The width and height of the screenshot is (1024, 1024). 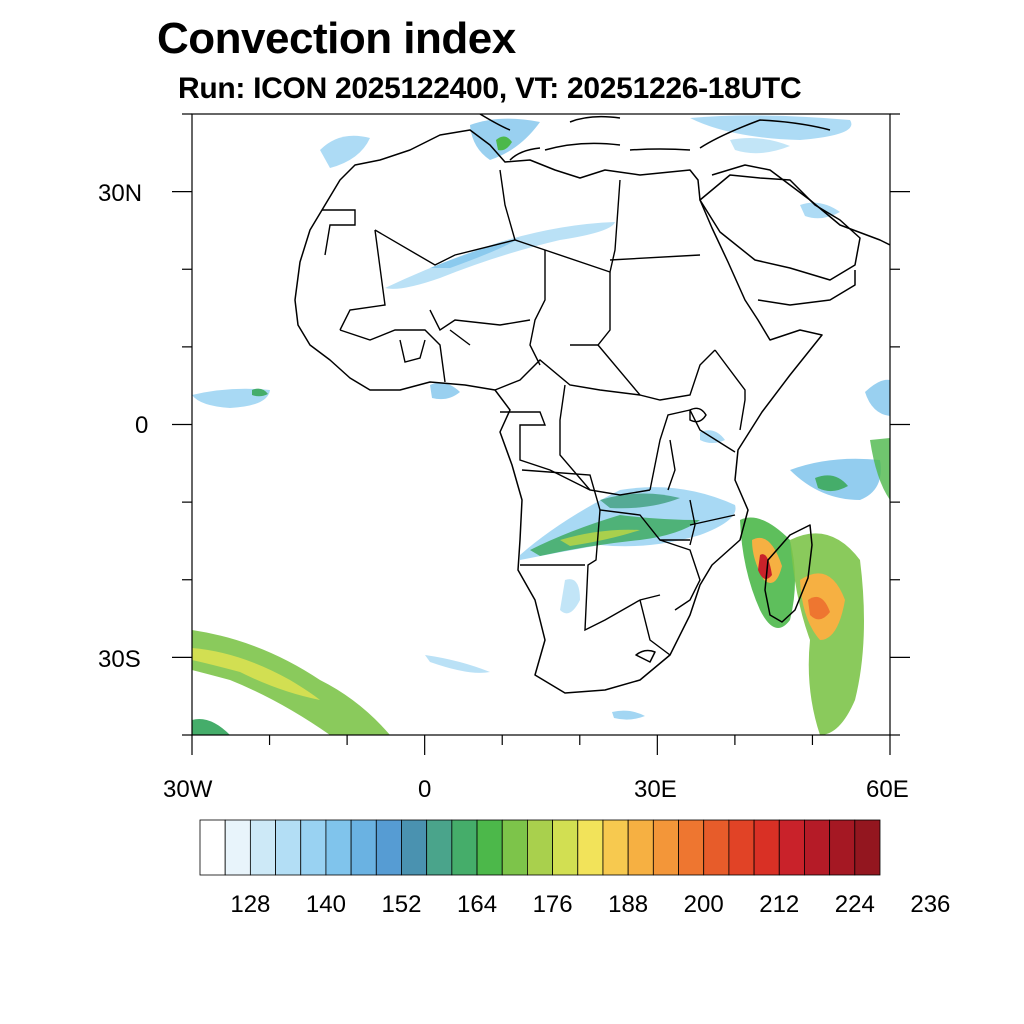 What do you see at coordinates (336, 38) in the screenshot?
I see `chart-title: Convection index` at bounding box center [336, 38].